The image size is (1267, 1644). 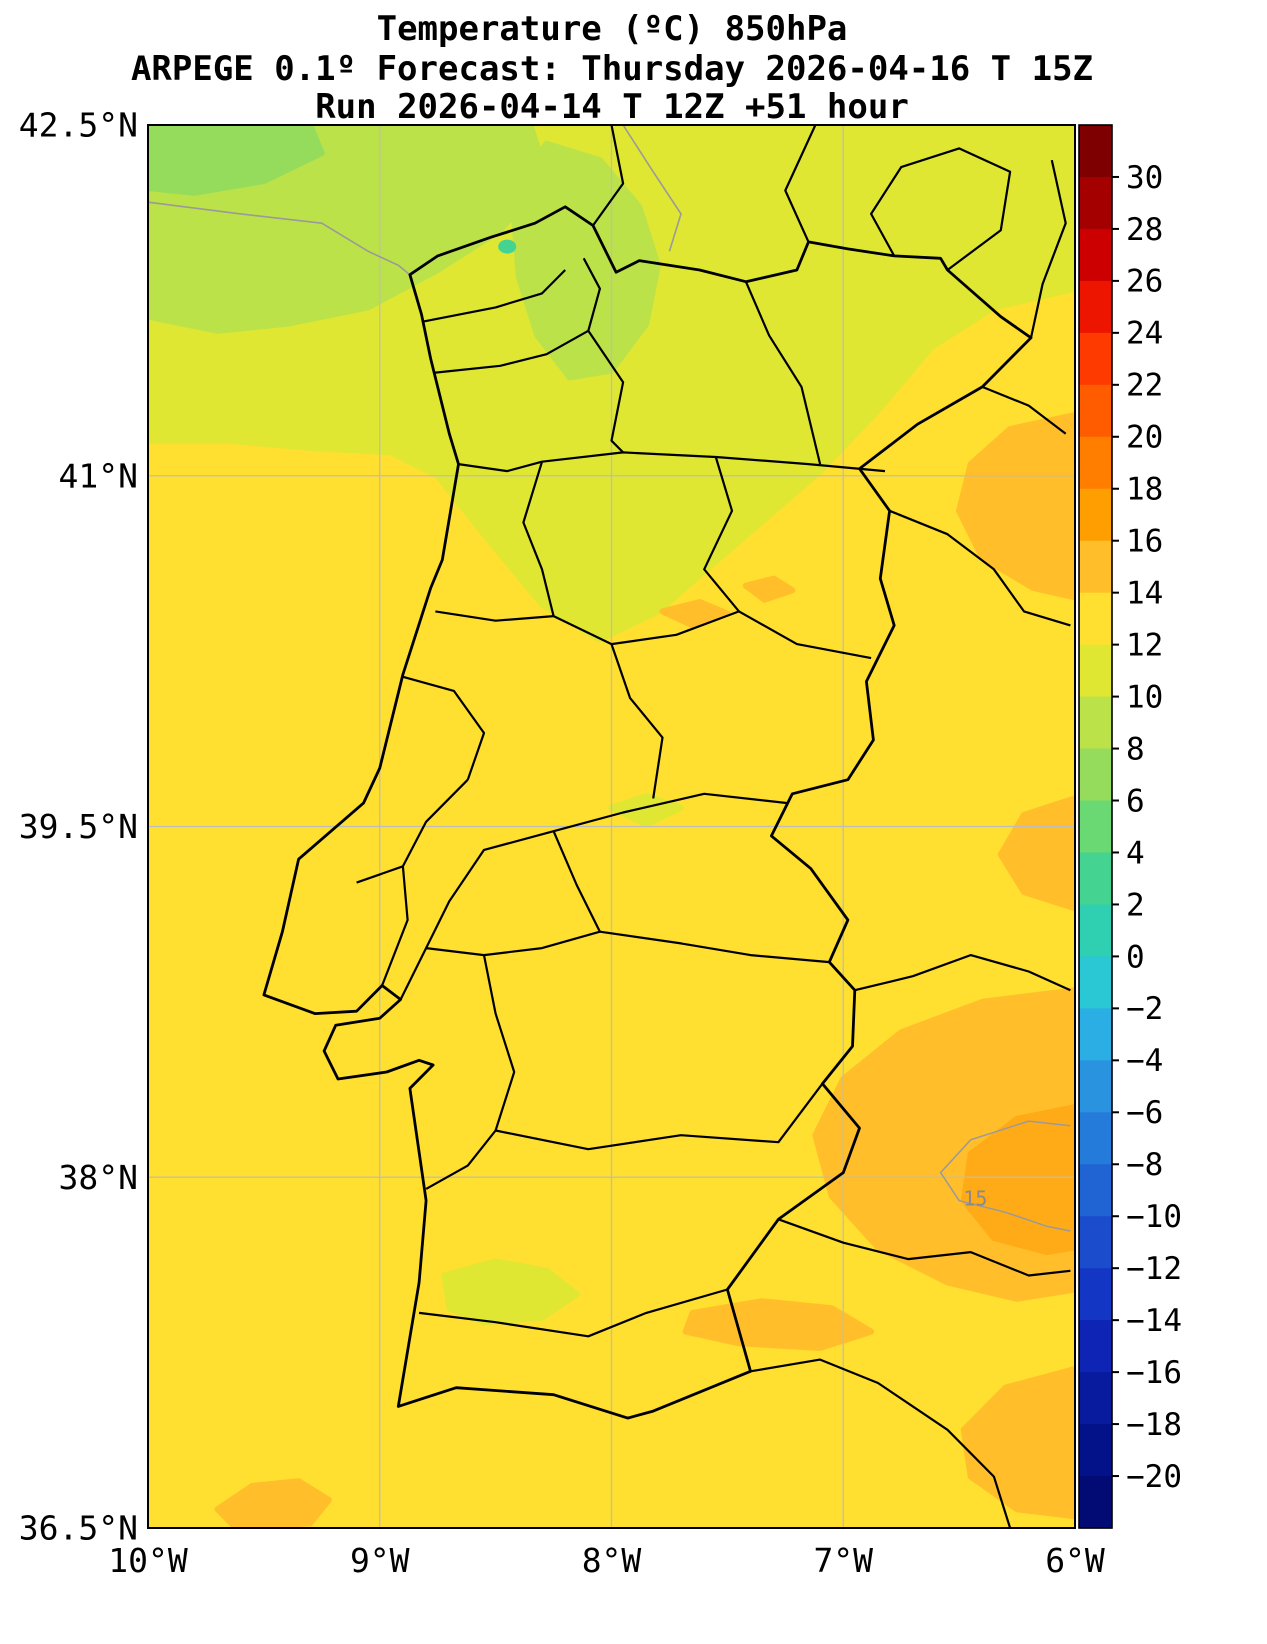 What do you see at coordinates (236, 160) in the screenshot?
I see `temperature-region-green-6-8-top-left` at bounding box center [236, 160].